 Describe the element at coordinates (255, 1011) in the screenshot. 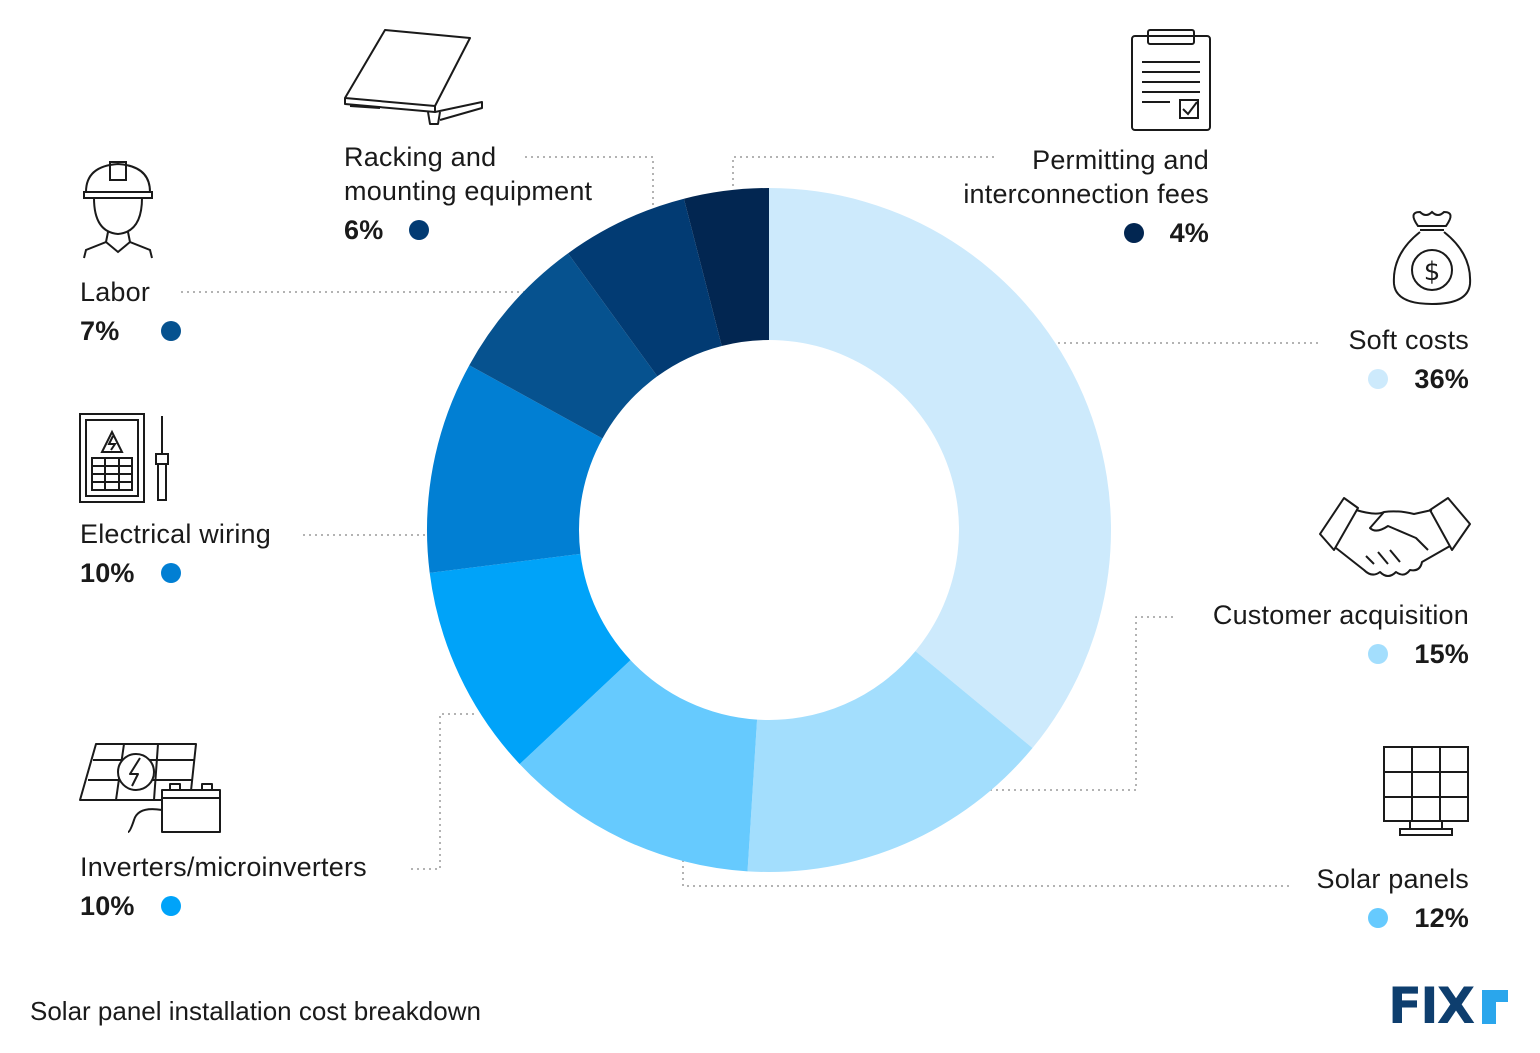

I see `chart-caption: Solar panel installation cost breakdown` at that location.